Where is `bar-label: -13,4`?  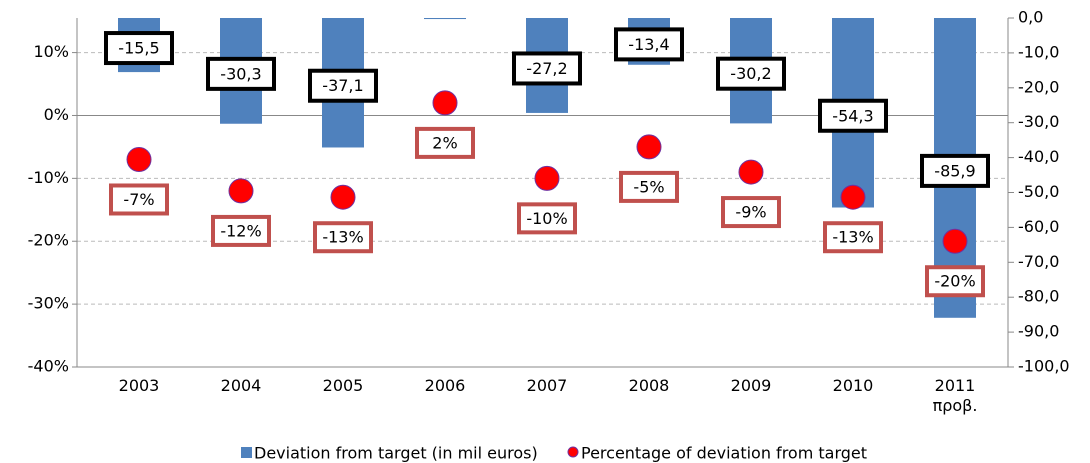 bar-label: -13,4 is located at coordinates (648, 44).